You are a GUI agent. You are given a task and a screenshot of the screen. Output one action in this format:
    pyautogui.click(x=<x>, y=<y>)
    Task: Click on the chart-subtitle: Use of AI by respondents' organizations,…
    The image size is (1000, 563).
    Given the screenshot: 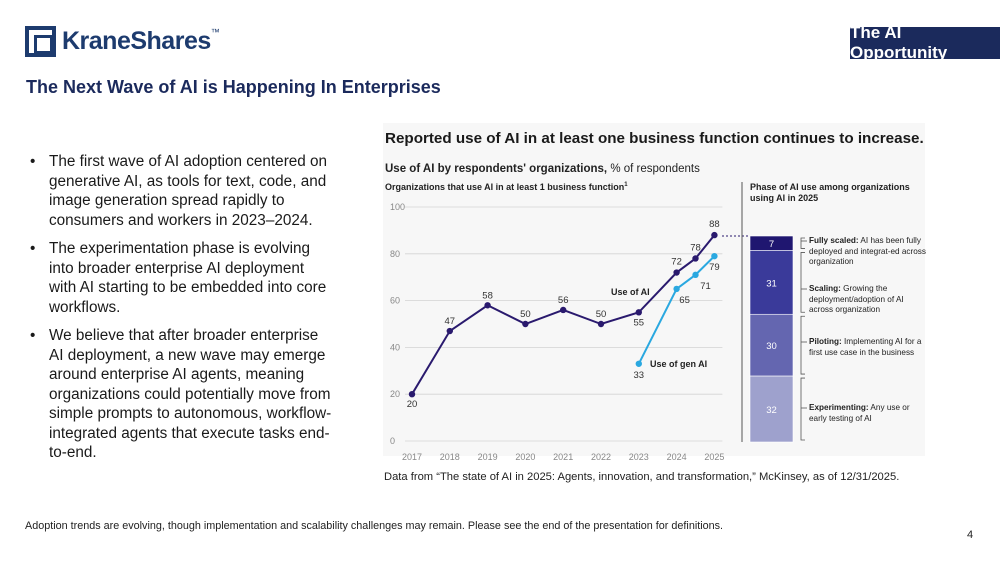 What is the action you would take?
    pyautogui.click(x=542, y=169)
    